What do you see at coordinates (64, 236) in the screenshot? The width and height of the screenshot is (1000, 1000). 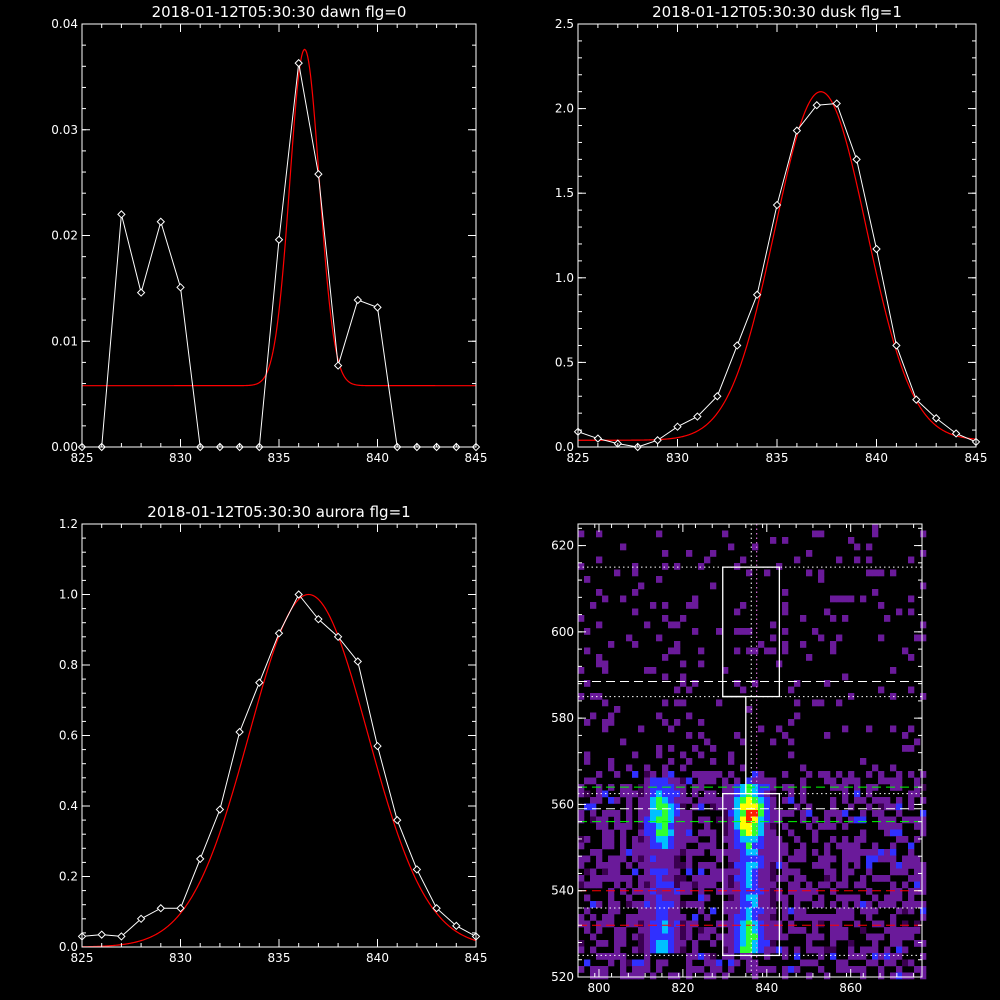 I see `y-tick-label: 0.02` at bounding box center [64, 236].